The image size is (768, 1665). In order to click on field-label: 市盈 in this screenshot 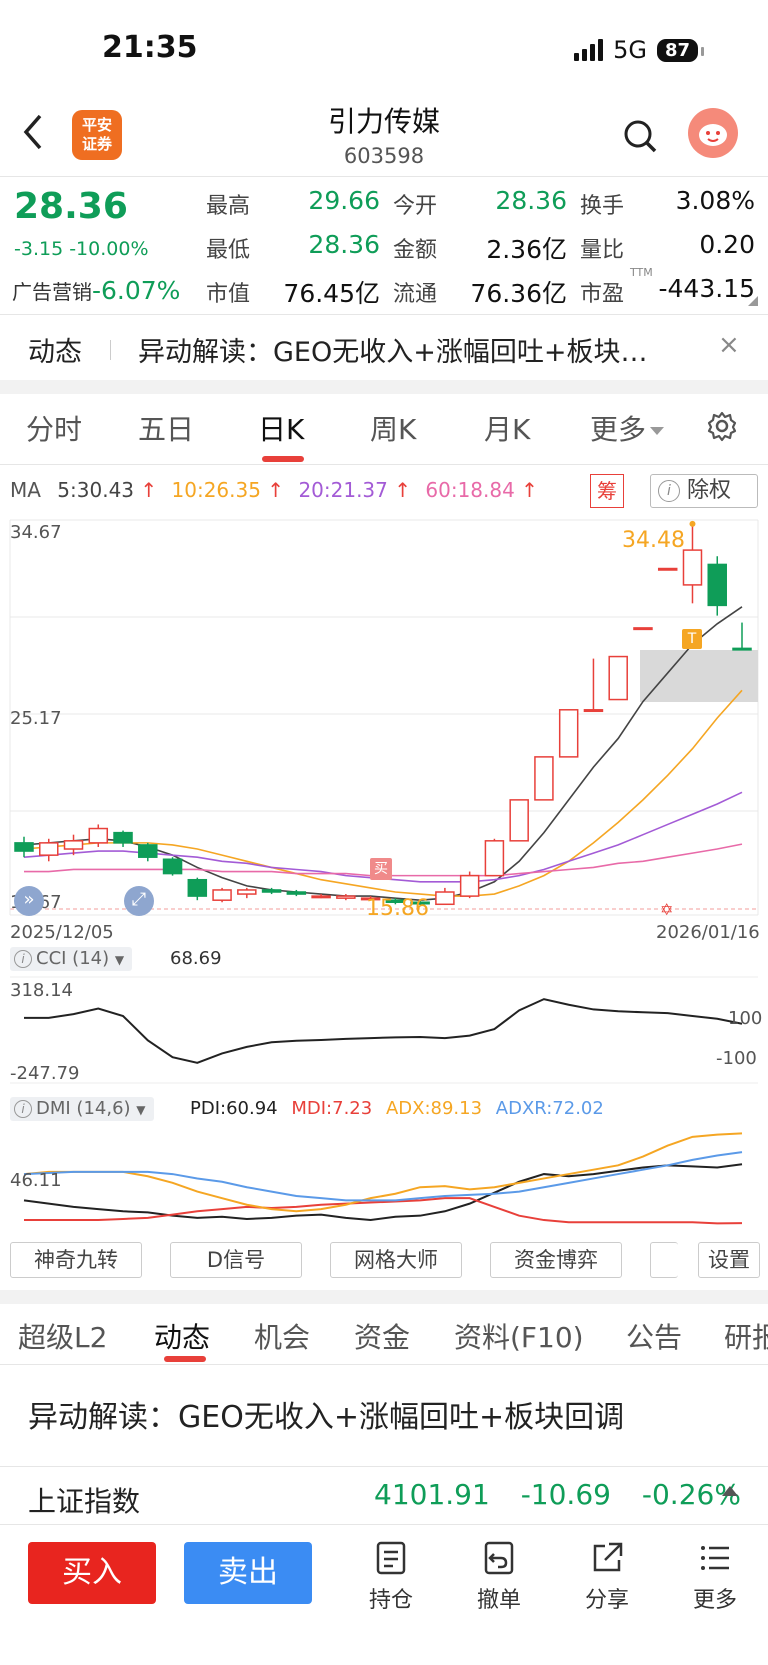, I will do `click(602, 294)`.